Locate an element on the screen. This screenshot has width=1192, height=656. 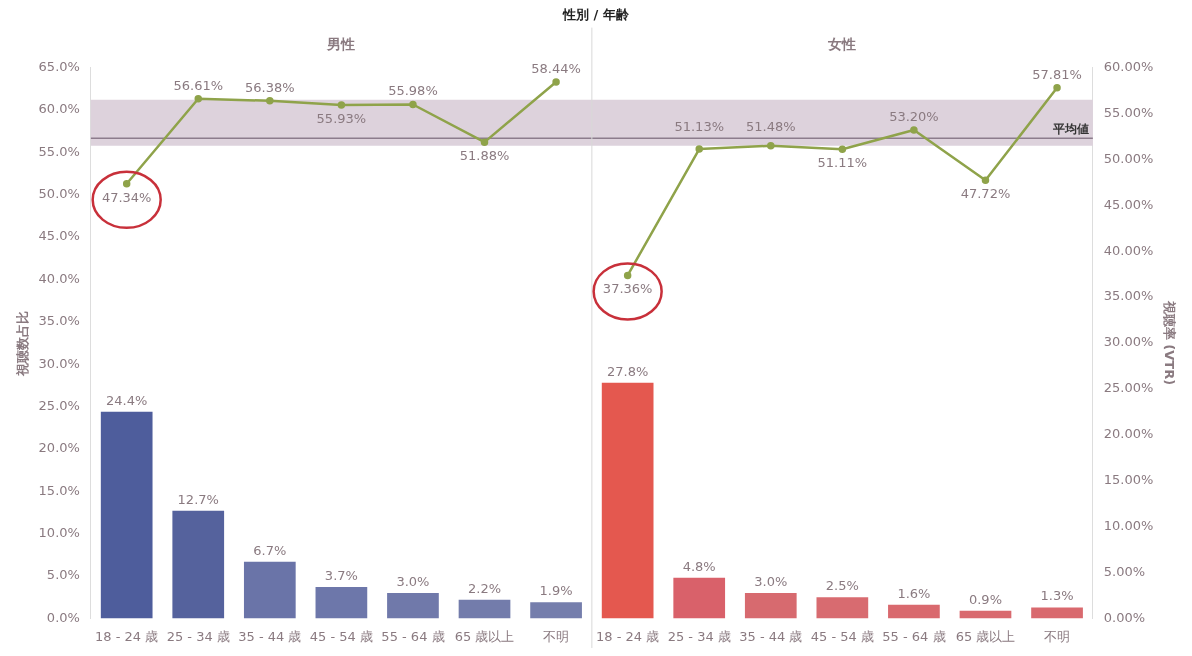
data-label: 56.61% is located at coordinates (198, 85).